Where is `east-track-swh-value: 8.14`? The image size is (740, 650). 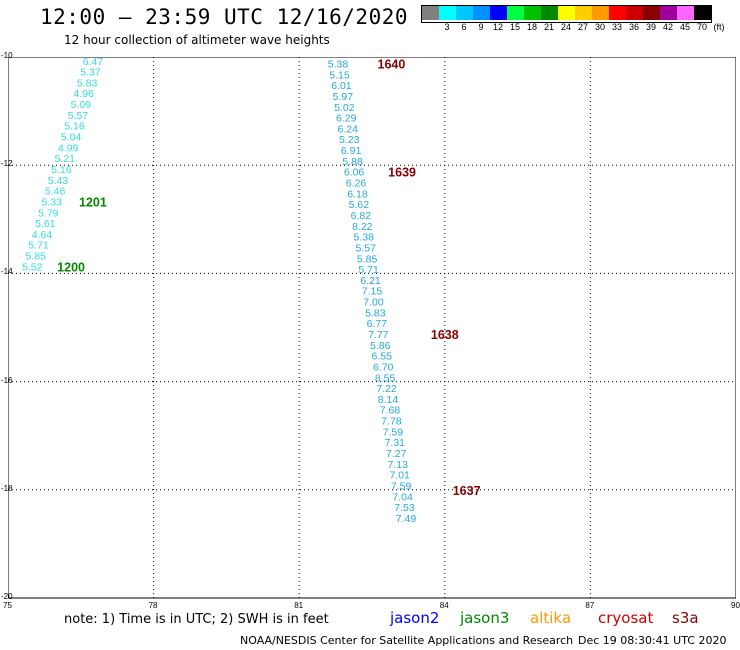 east-track-swh-value: 8.14 is located at coordinates (388, 400).